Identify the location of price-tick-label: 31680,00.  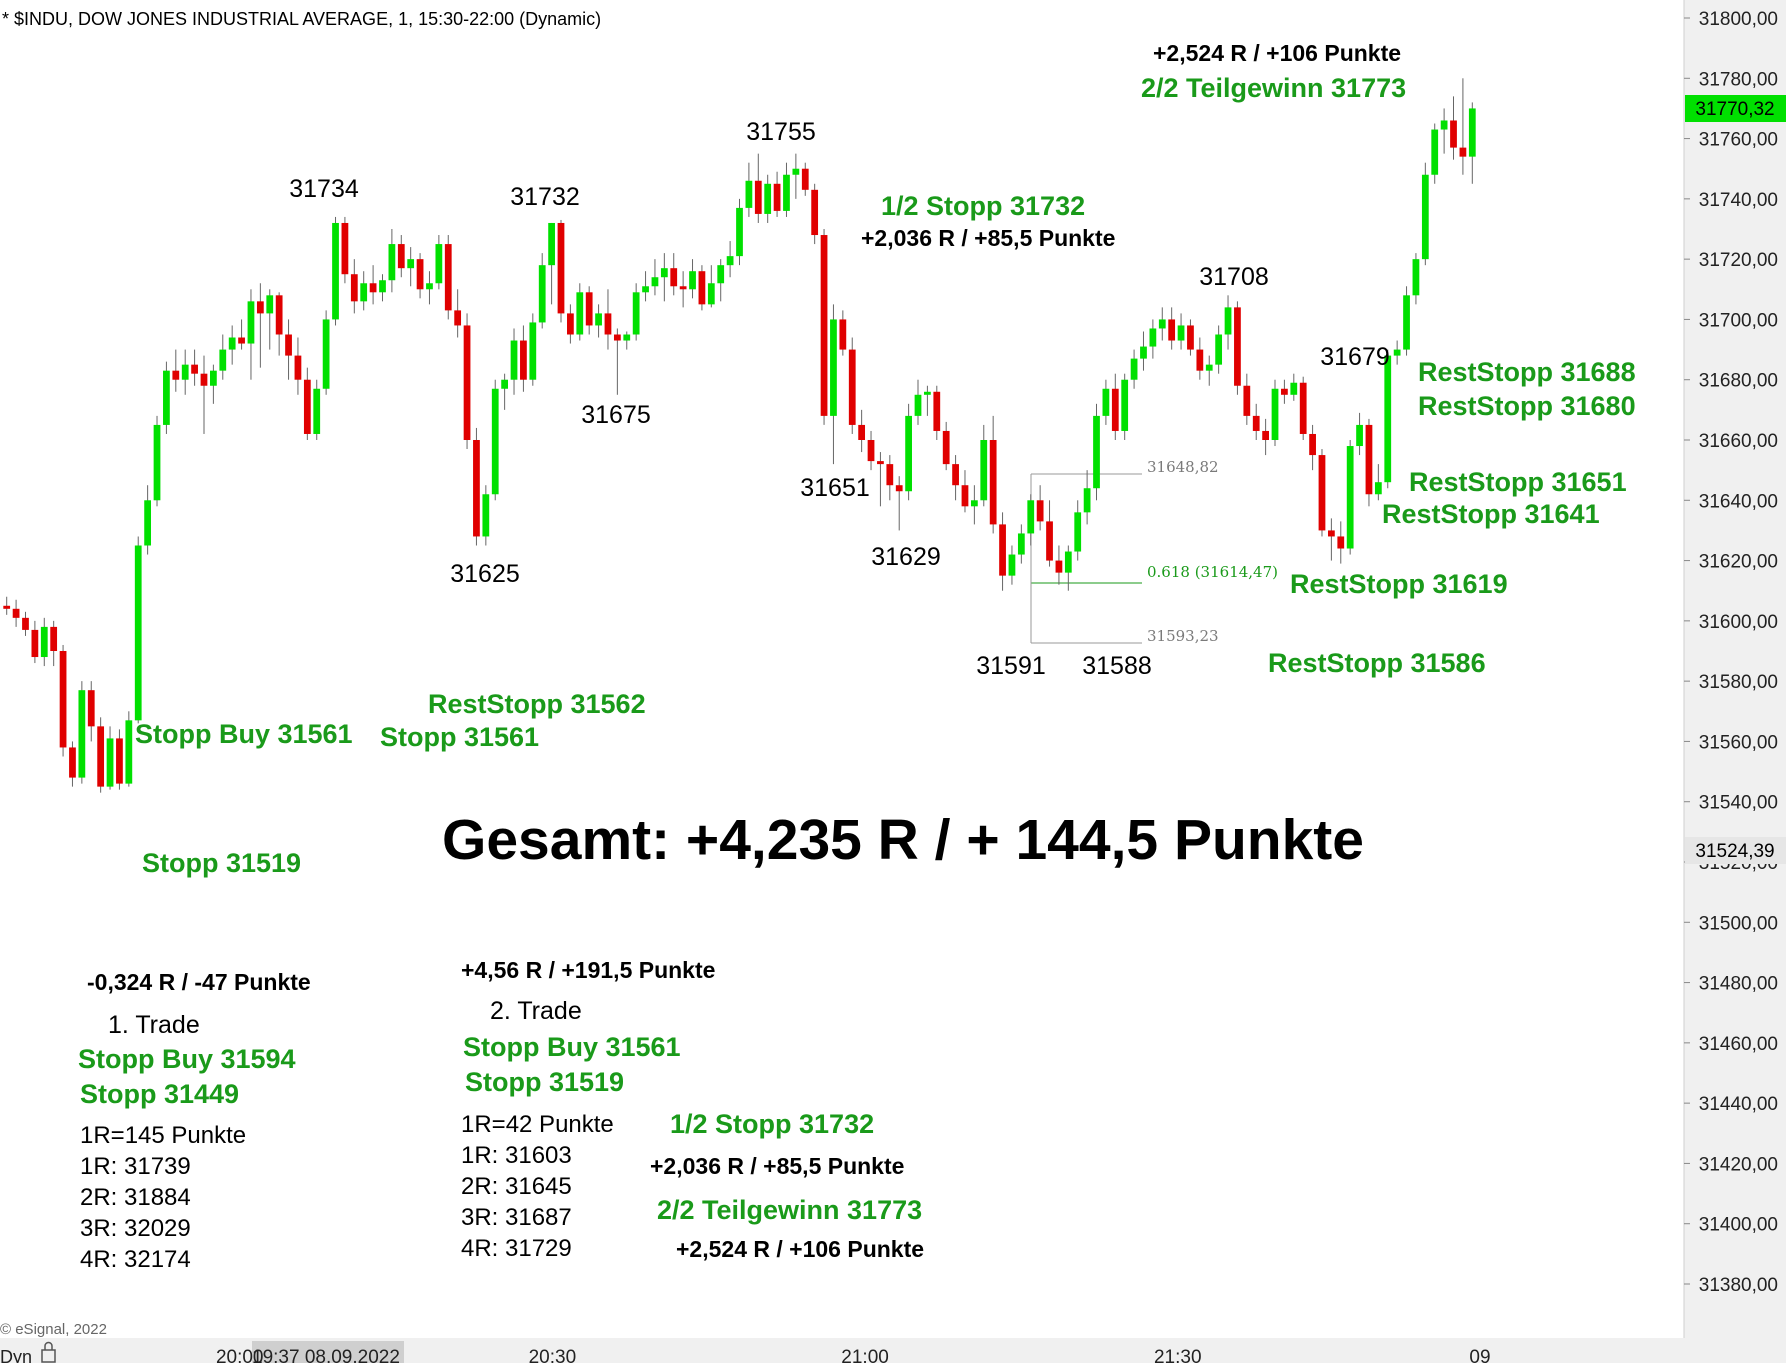
(1738, 381).